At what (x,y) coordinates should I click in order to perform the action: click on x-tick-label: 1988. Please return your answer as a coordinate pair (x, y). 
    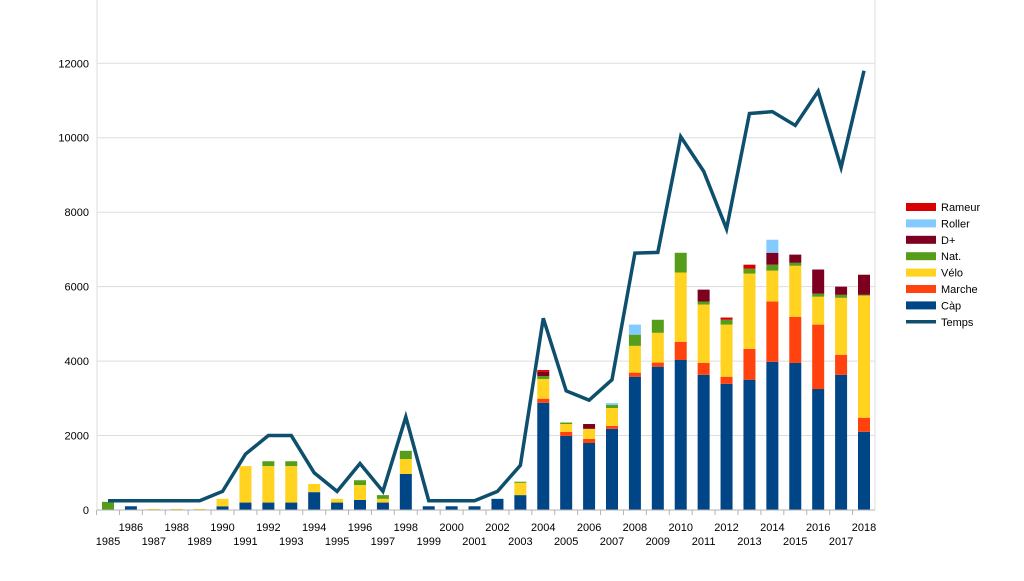
    Looking at the image, I should click on (176, 528).